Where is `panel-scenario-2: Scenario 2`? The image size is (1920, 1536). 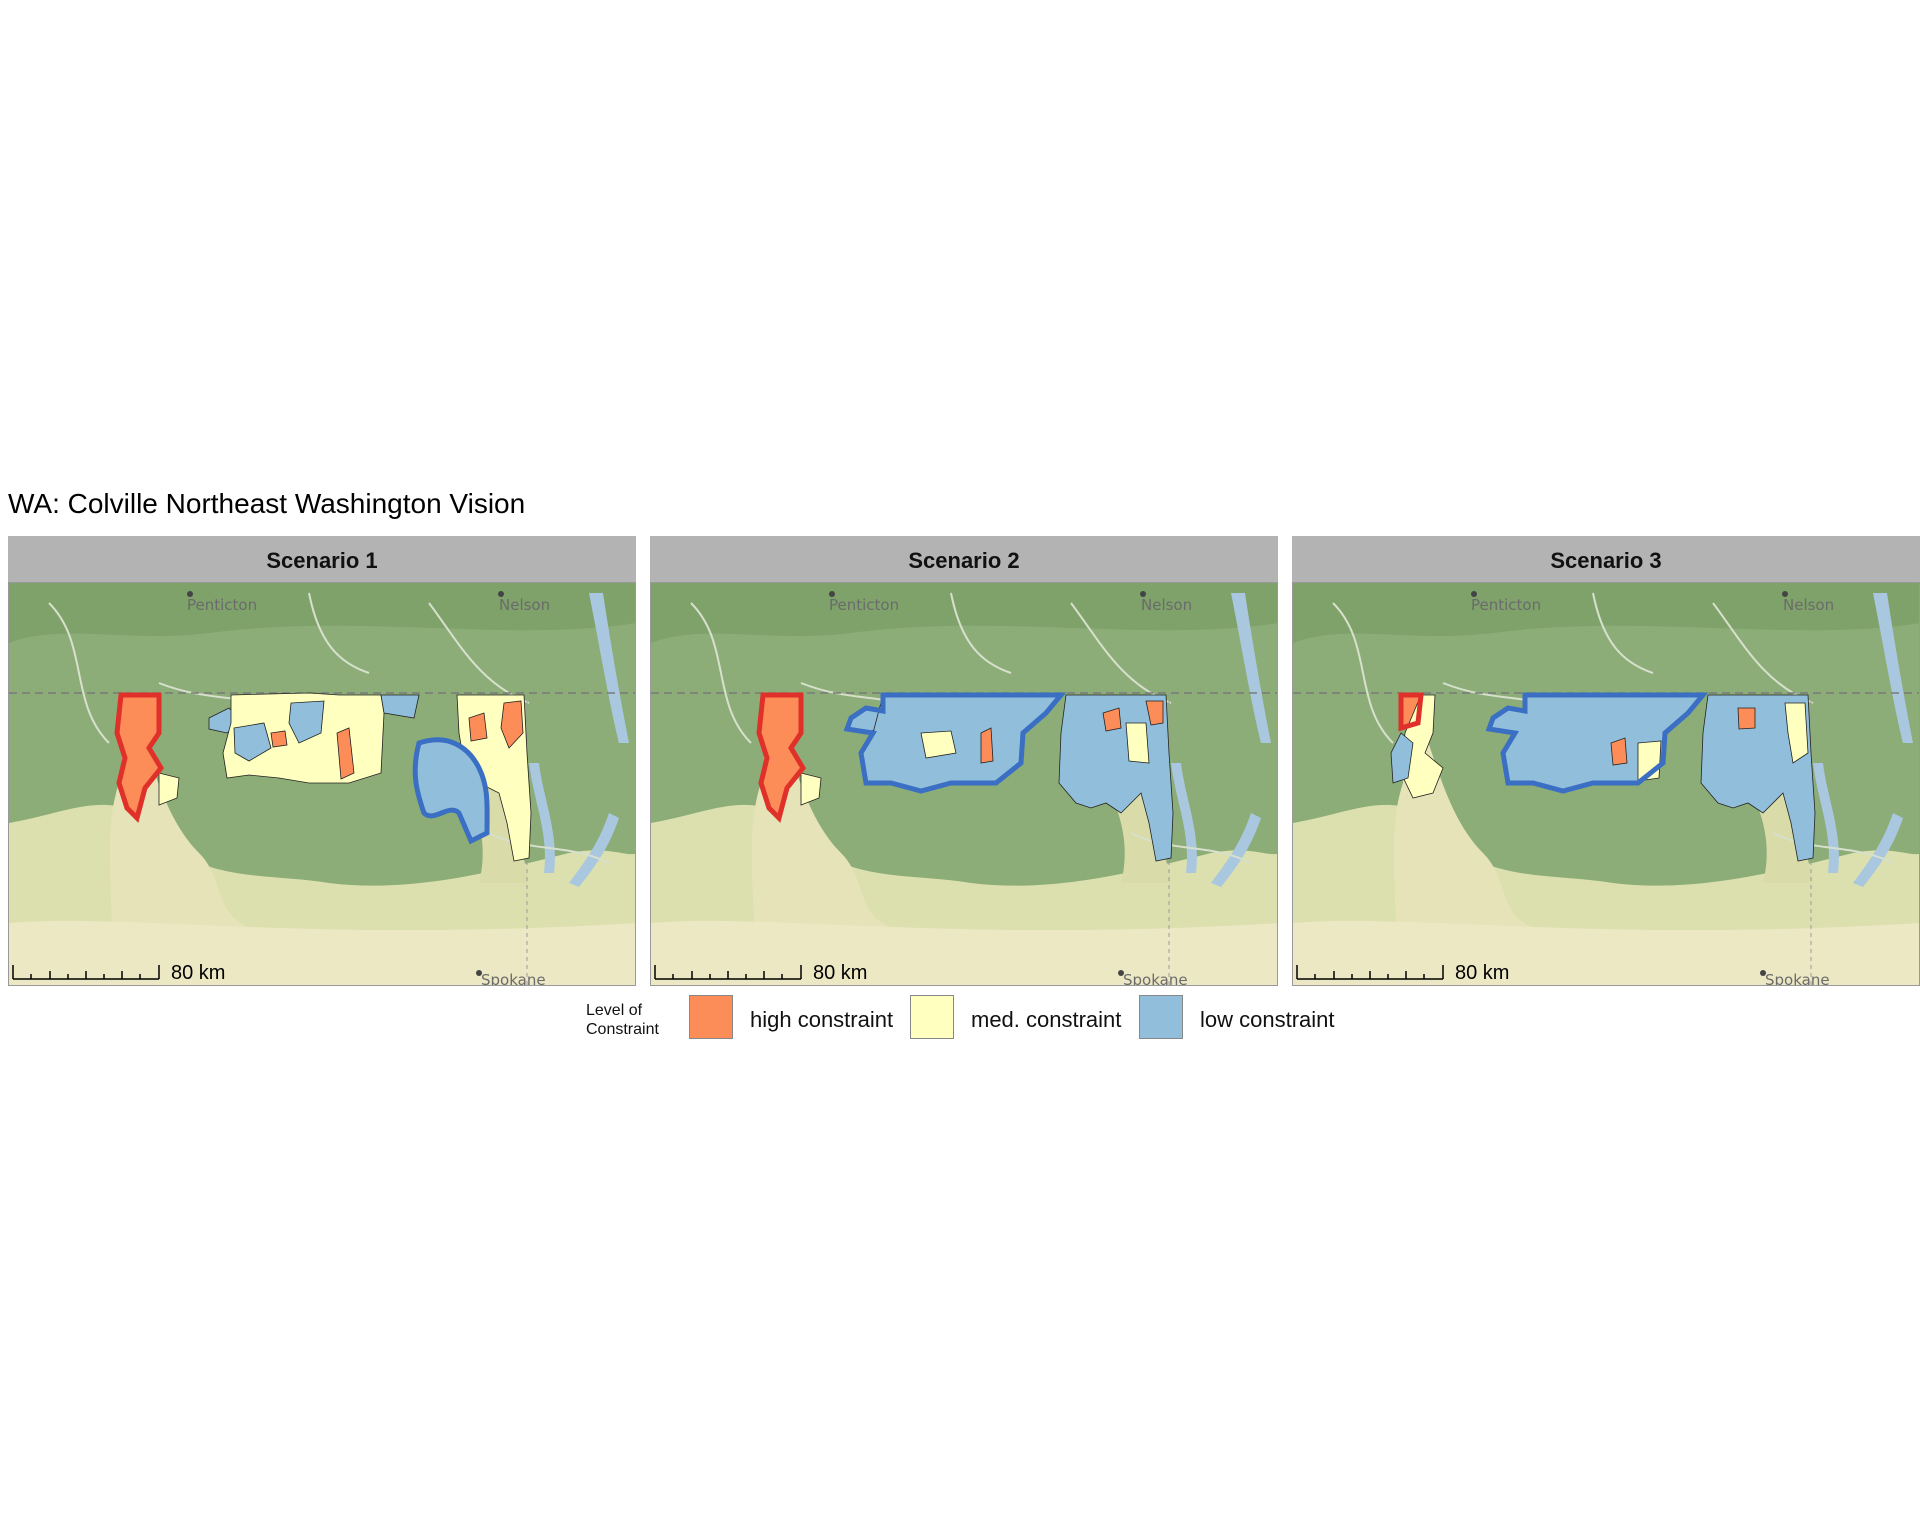 panel-scenario-2: Scenario 2 is located at coordinates (964, 761).